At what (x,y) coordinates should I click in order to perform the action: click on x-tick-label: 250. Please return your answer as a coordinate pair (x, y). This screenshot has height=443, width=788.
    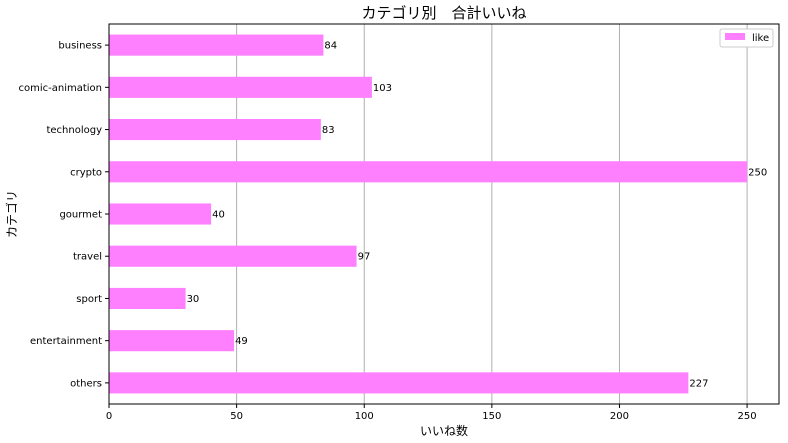
    Looking at the image, I should click on (747, 416).